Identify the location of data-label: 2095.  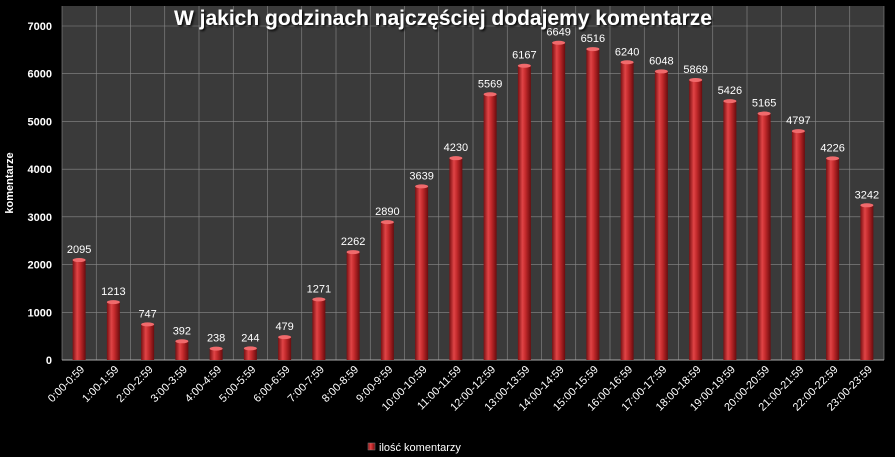
(79, 250).